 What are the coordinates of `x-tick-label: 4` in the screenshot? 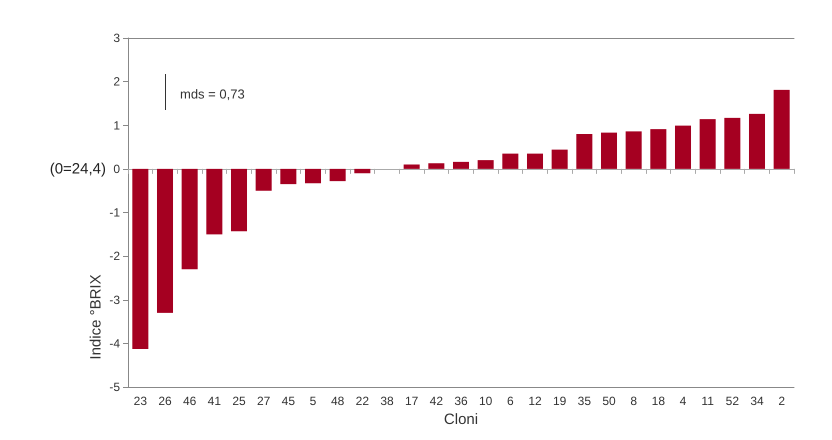 It's located at (683, 401).